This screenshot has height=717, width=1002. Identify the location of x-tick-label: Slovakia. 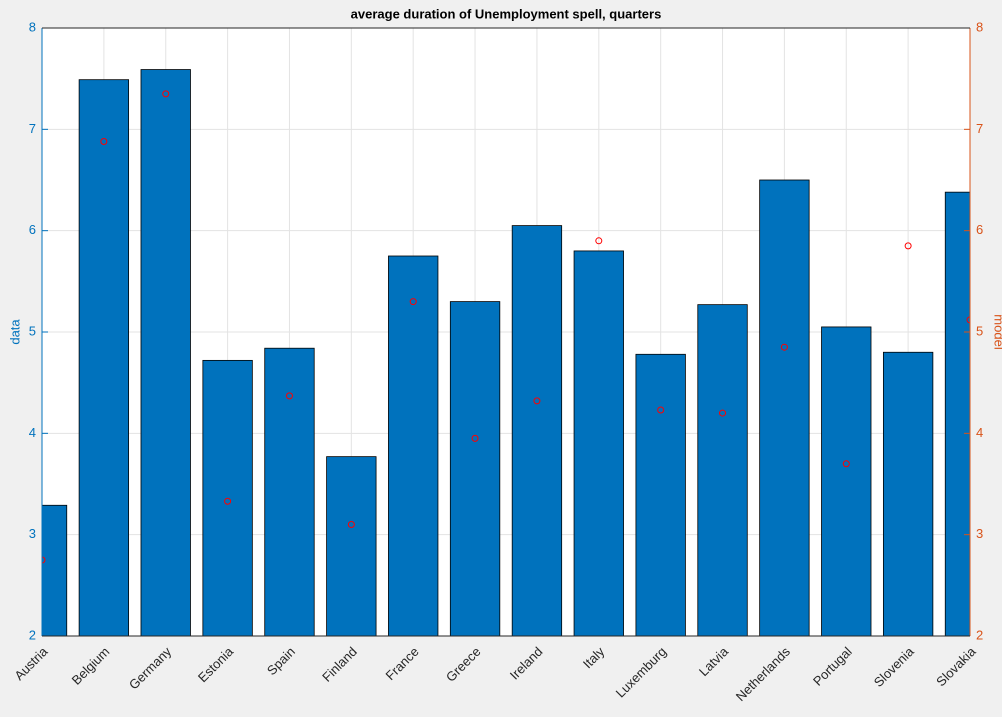
(956, 666).